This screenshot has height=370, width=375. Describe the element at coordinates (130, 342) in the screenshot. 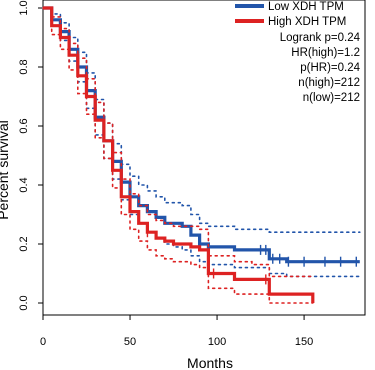

I see `x-tick-label: 50` at that location.